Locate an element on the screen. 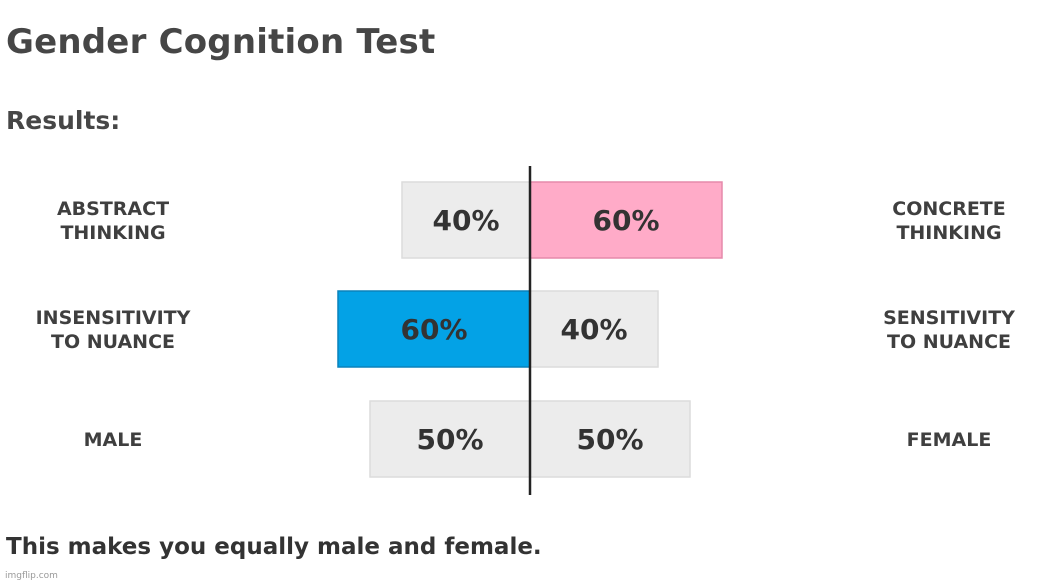 This screenshot has width=1054, height=585. category-label-left: INSENSITIVITY is located at coordinates (113, 318).